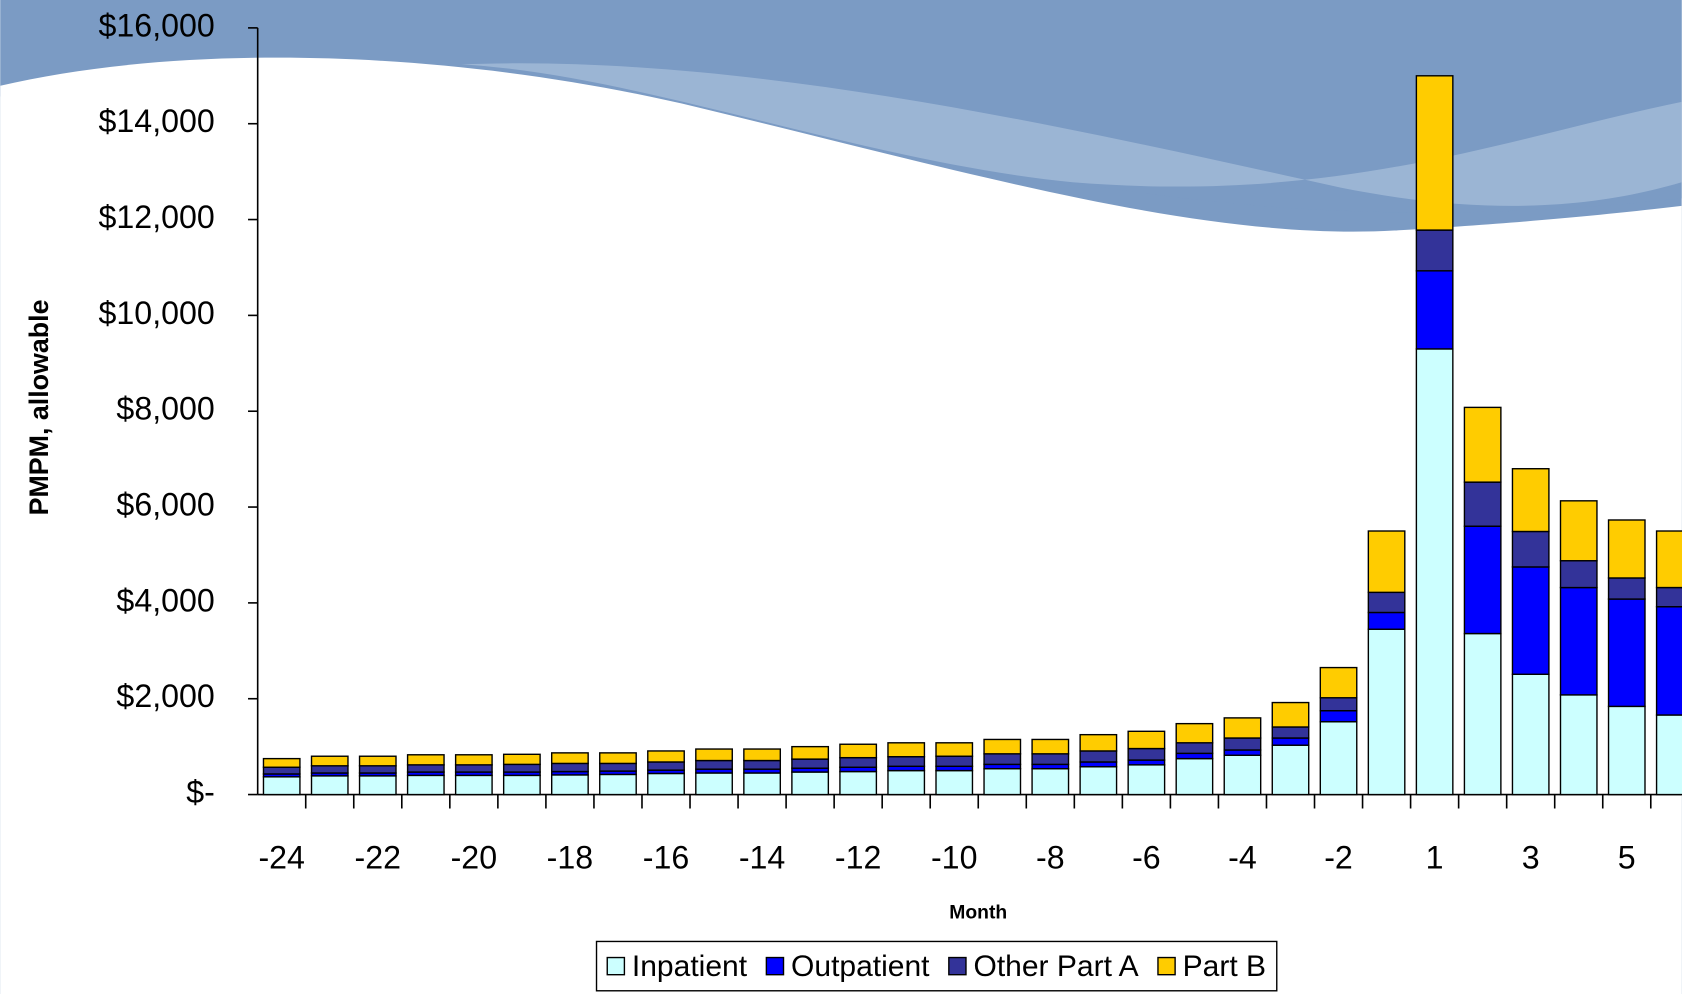 The width and height of the screenshot is (1682, 994). I want to click on y-tick-label: $4,000, so click(165, 600).